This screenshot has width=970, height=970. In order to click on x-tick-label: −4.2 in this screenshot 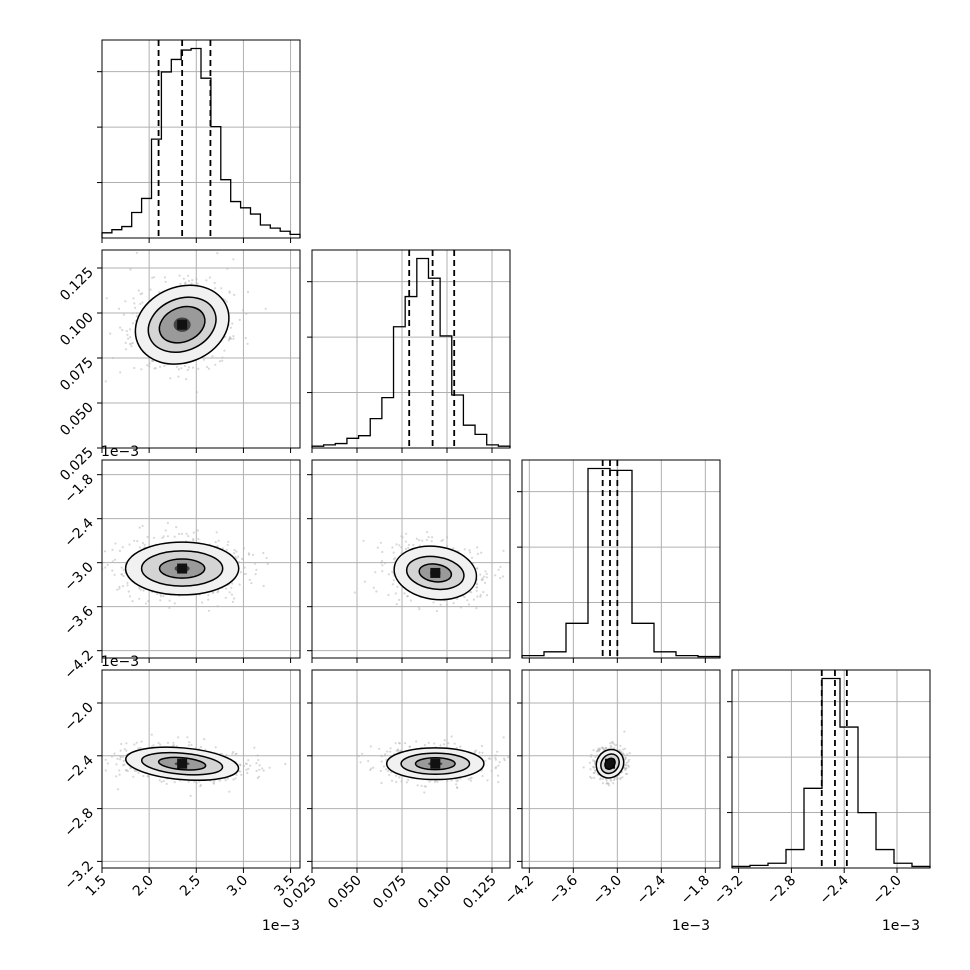, I will do `click(519, 890)`.